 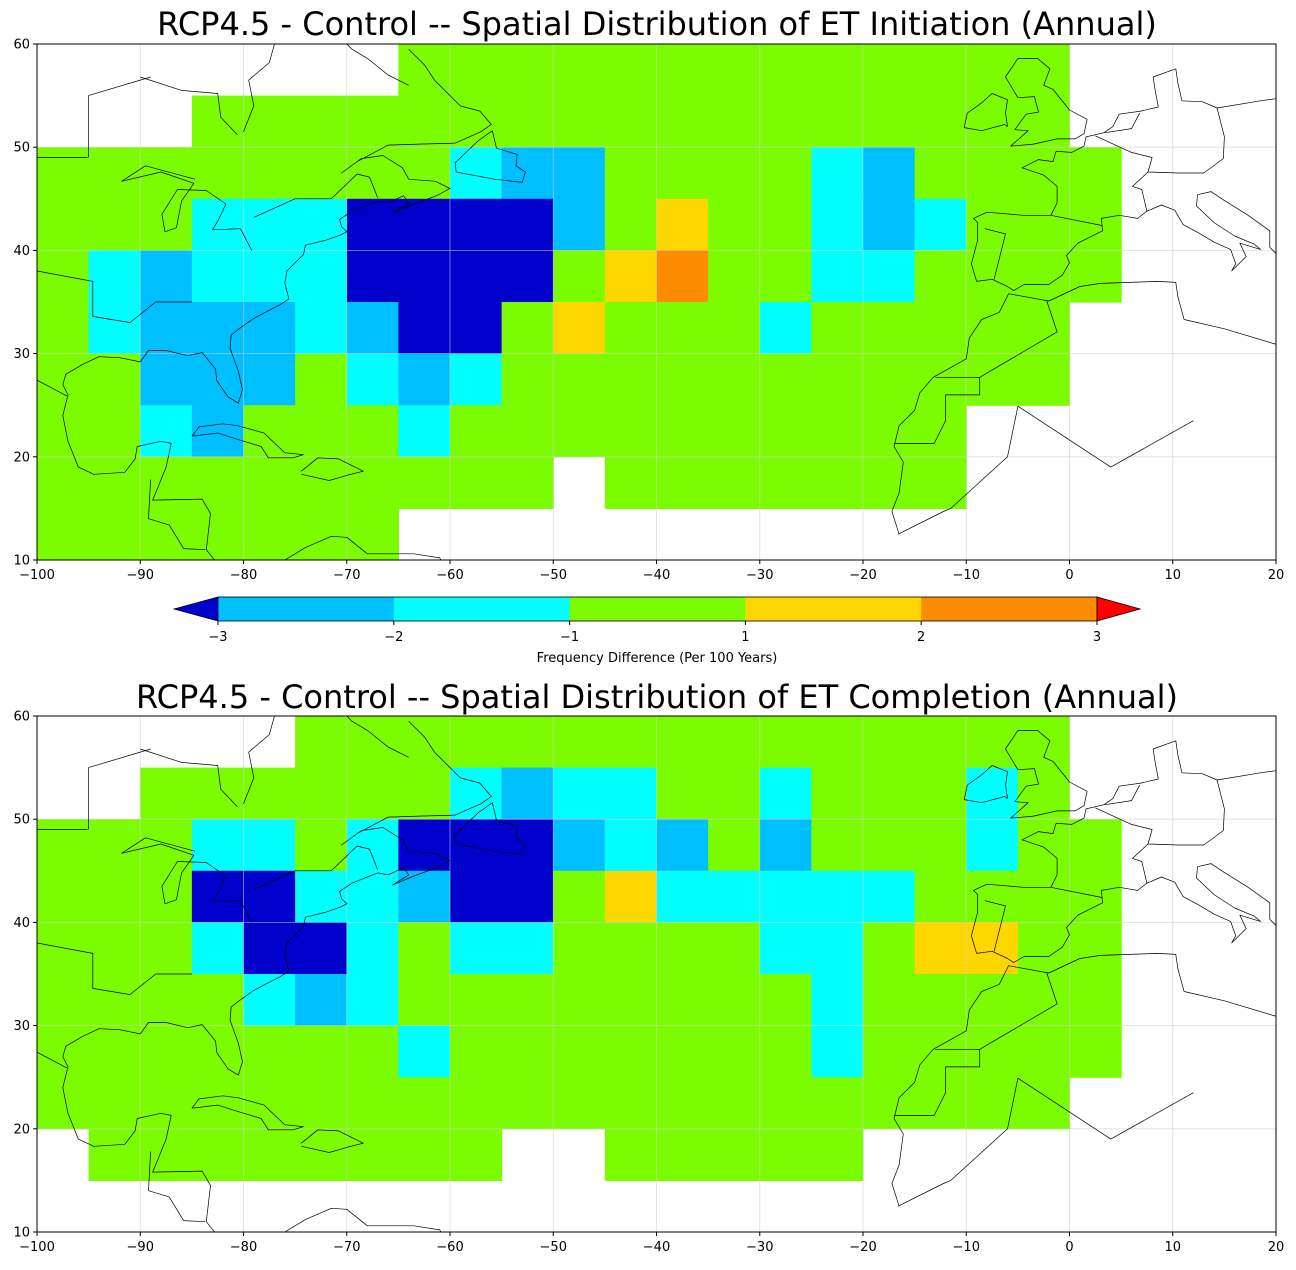 I want to click on colorbar: −3 −2 −1 1 2 3, so click(x=657, y=620).